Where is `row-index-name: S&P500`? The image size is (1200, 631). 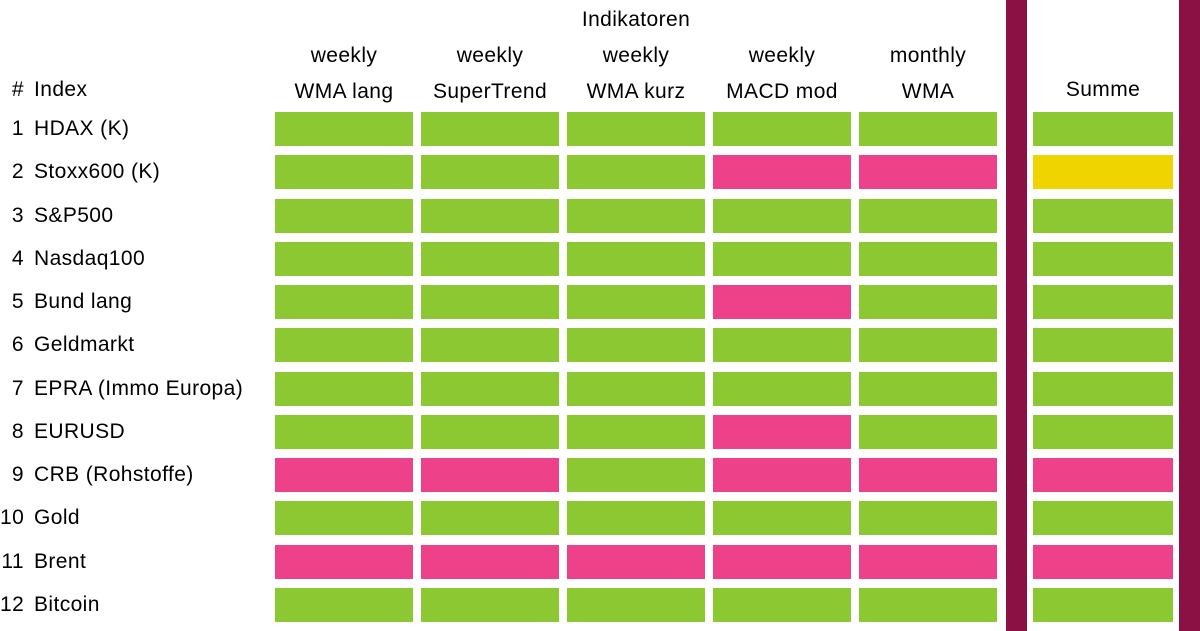
row-index-name: S&P500 is located at coordinates (74, 215).